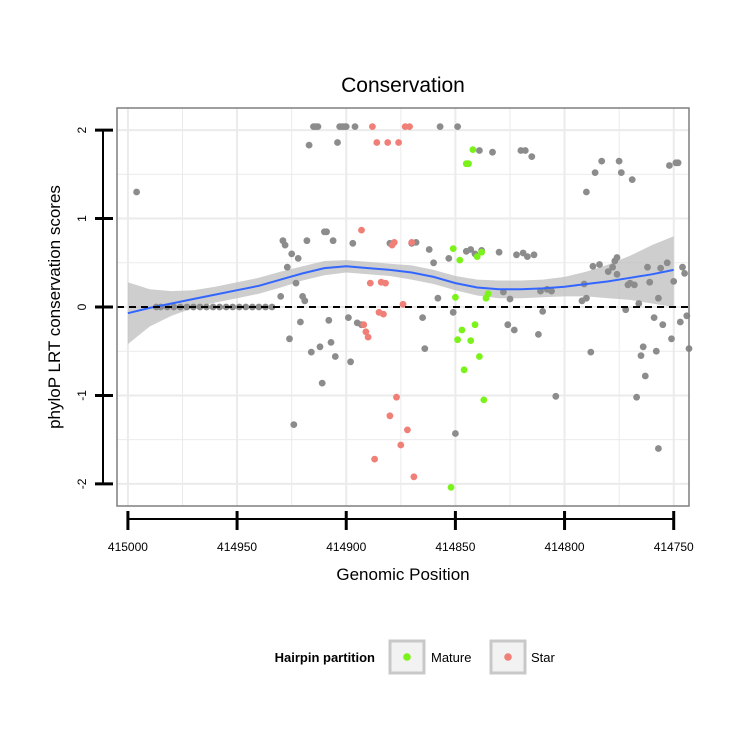  Describe the element at coordinates (388, 302) in the screenshot. I see `points-star-layer` at that location.